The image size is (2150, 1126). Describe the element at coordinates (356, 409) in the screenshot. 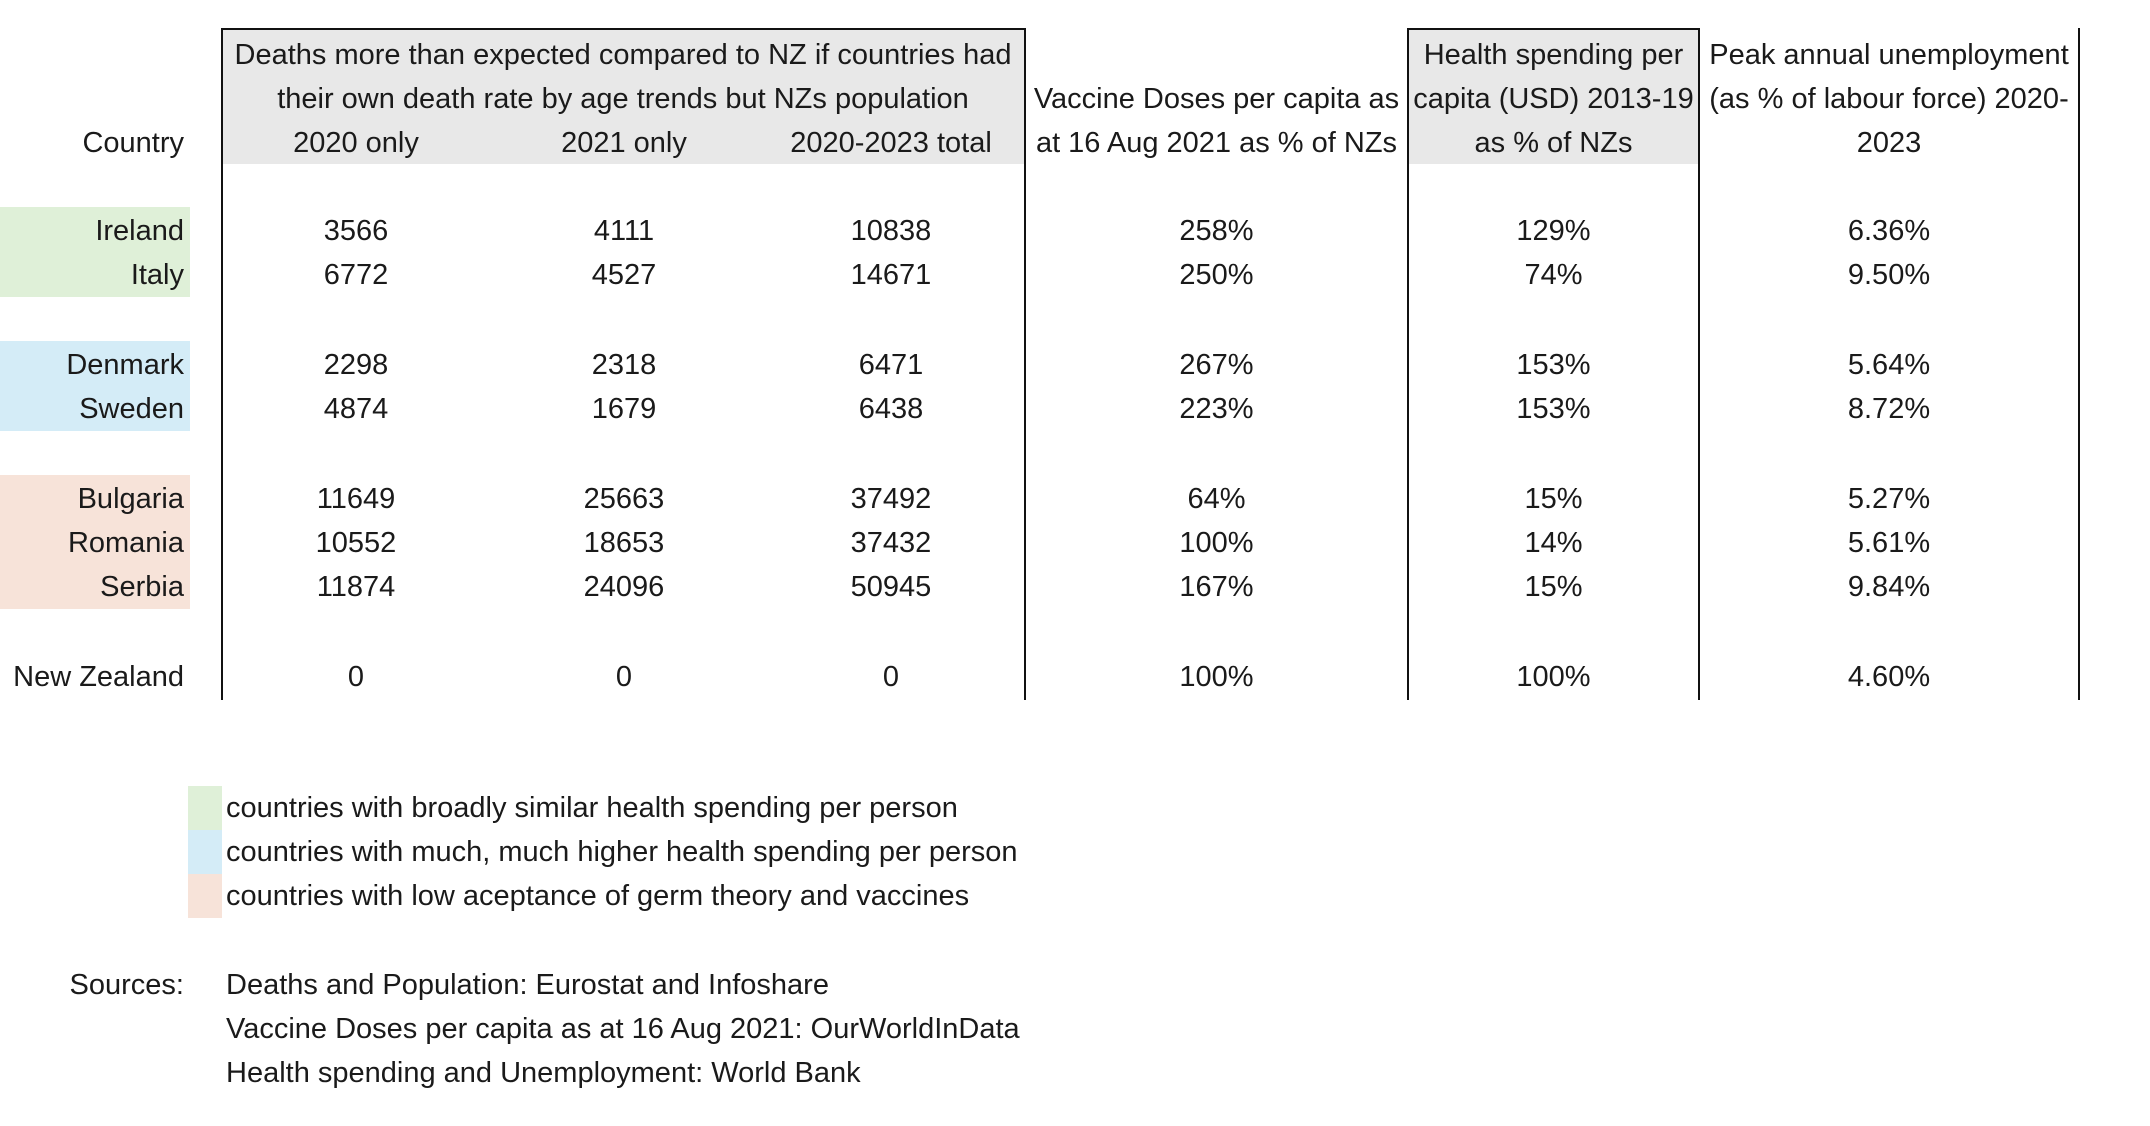

I see `cell-deaths-2020: 4874` at that location.